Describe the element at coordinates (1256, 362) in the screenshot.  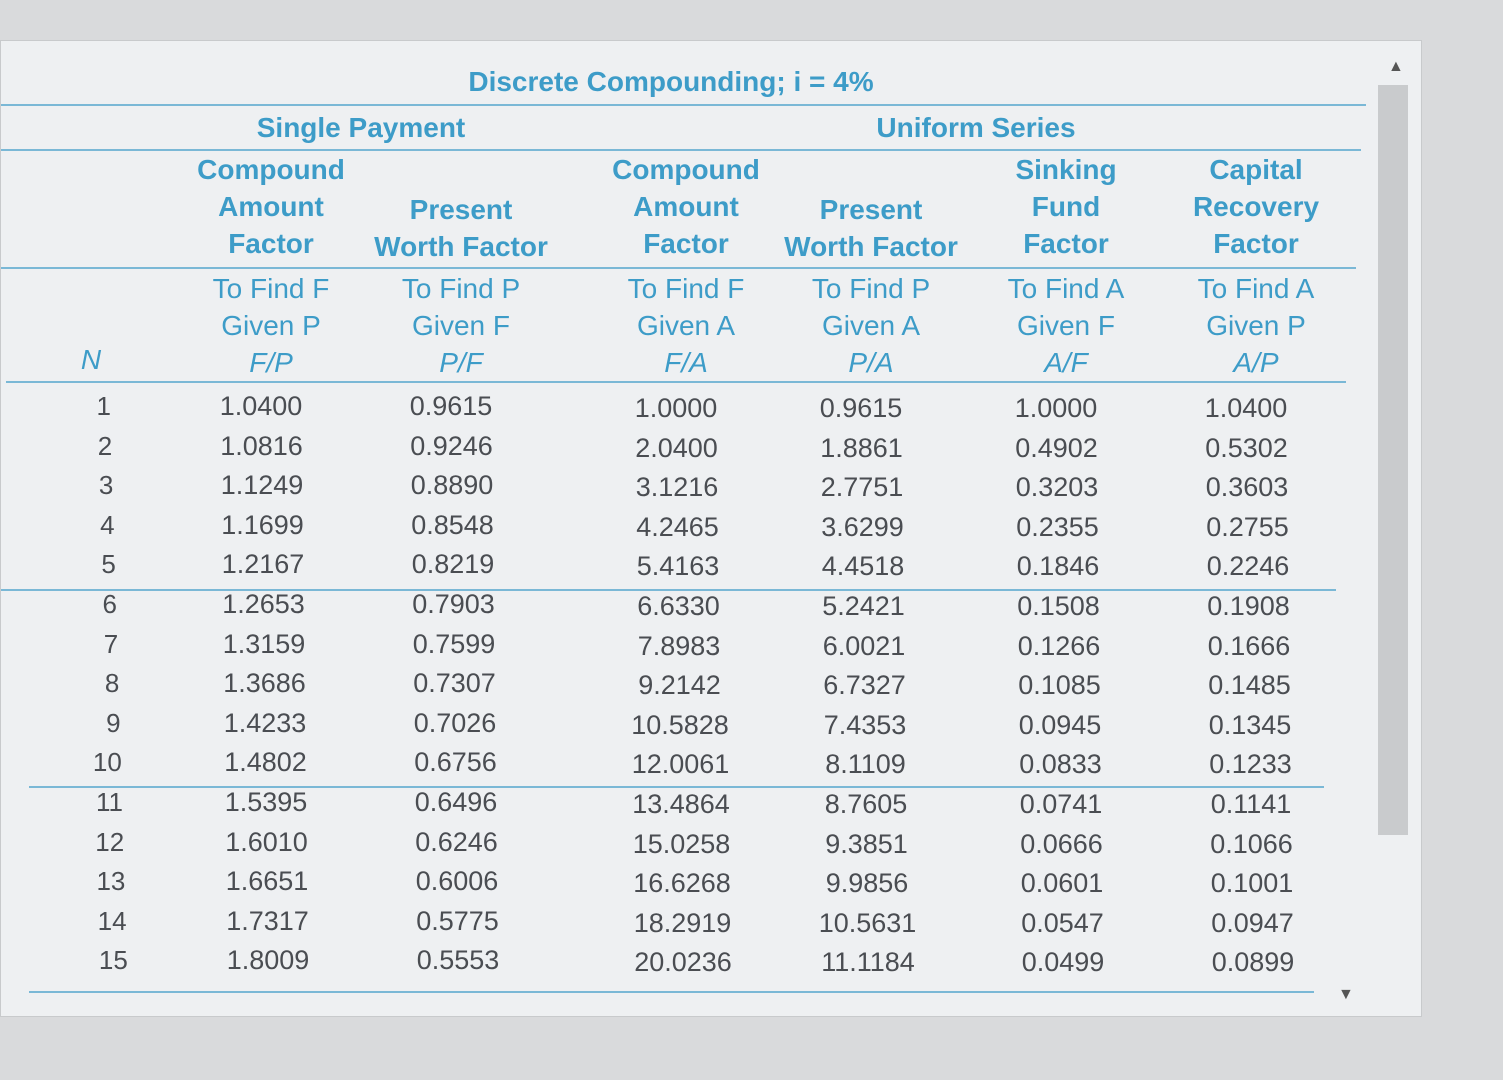
I see `column-symbol: A/P` at that location.